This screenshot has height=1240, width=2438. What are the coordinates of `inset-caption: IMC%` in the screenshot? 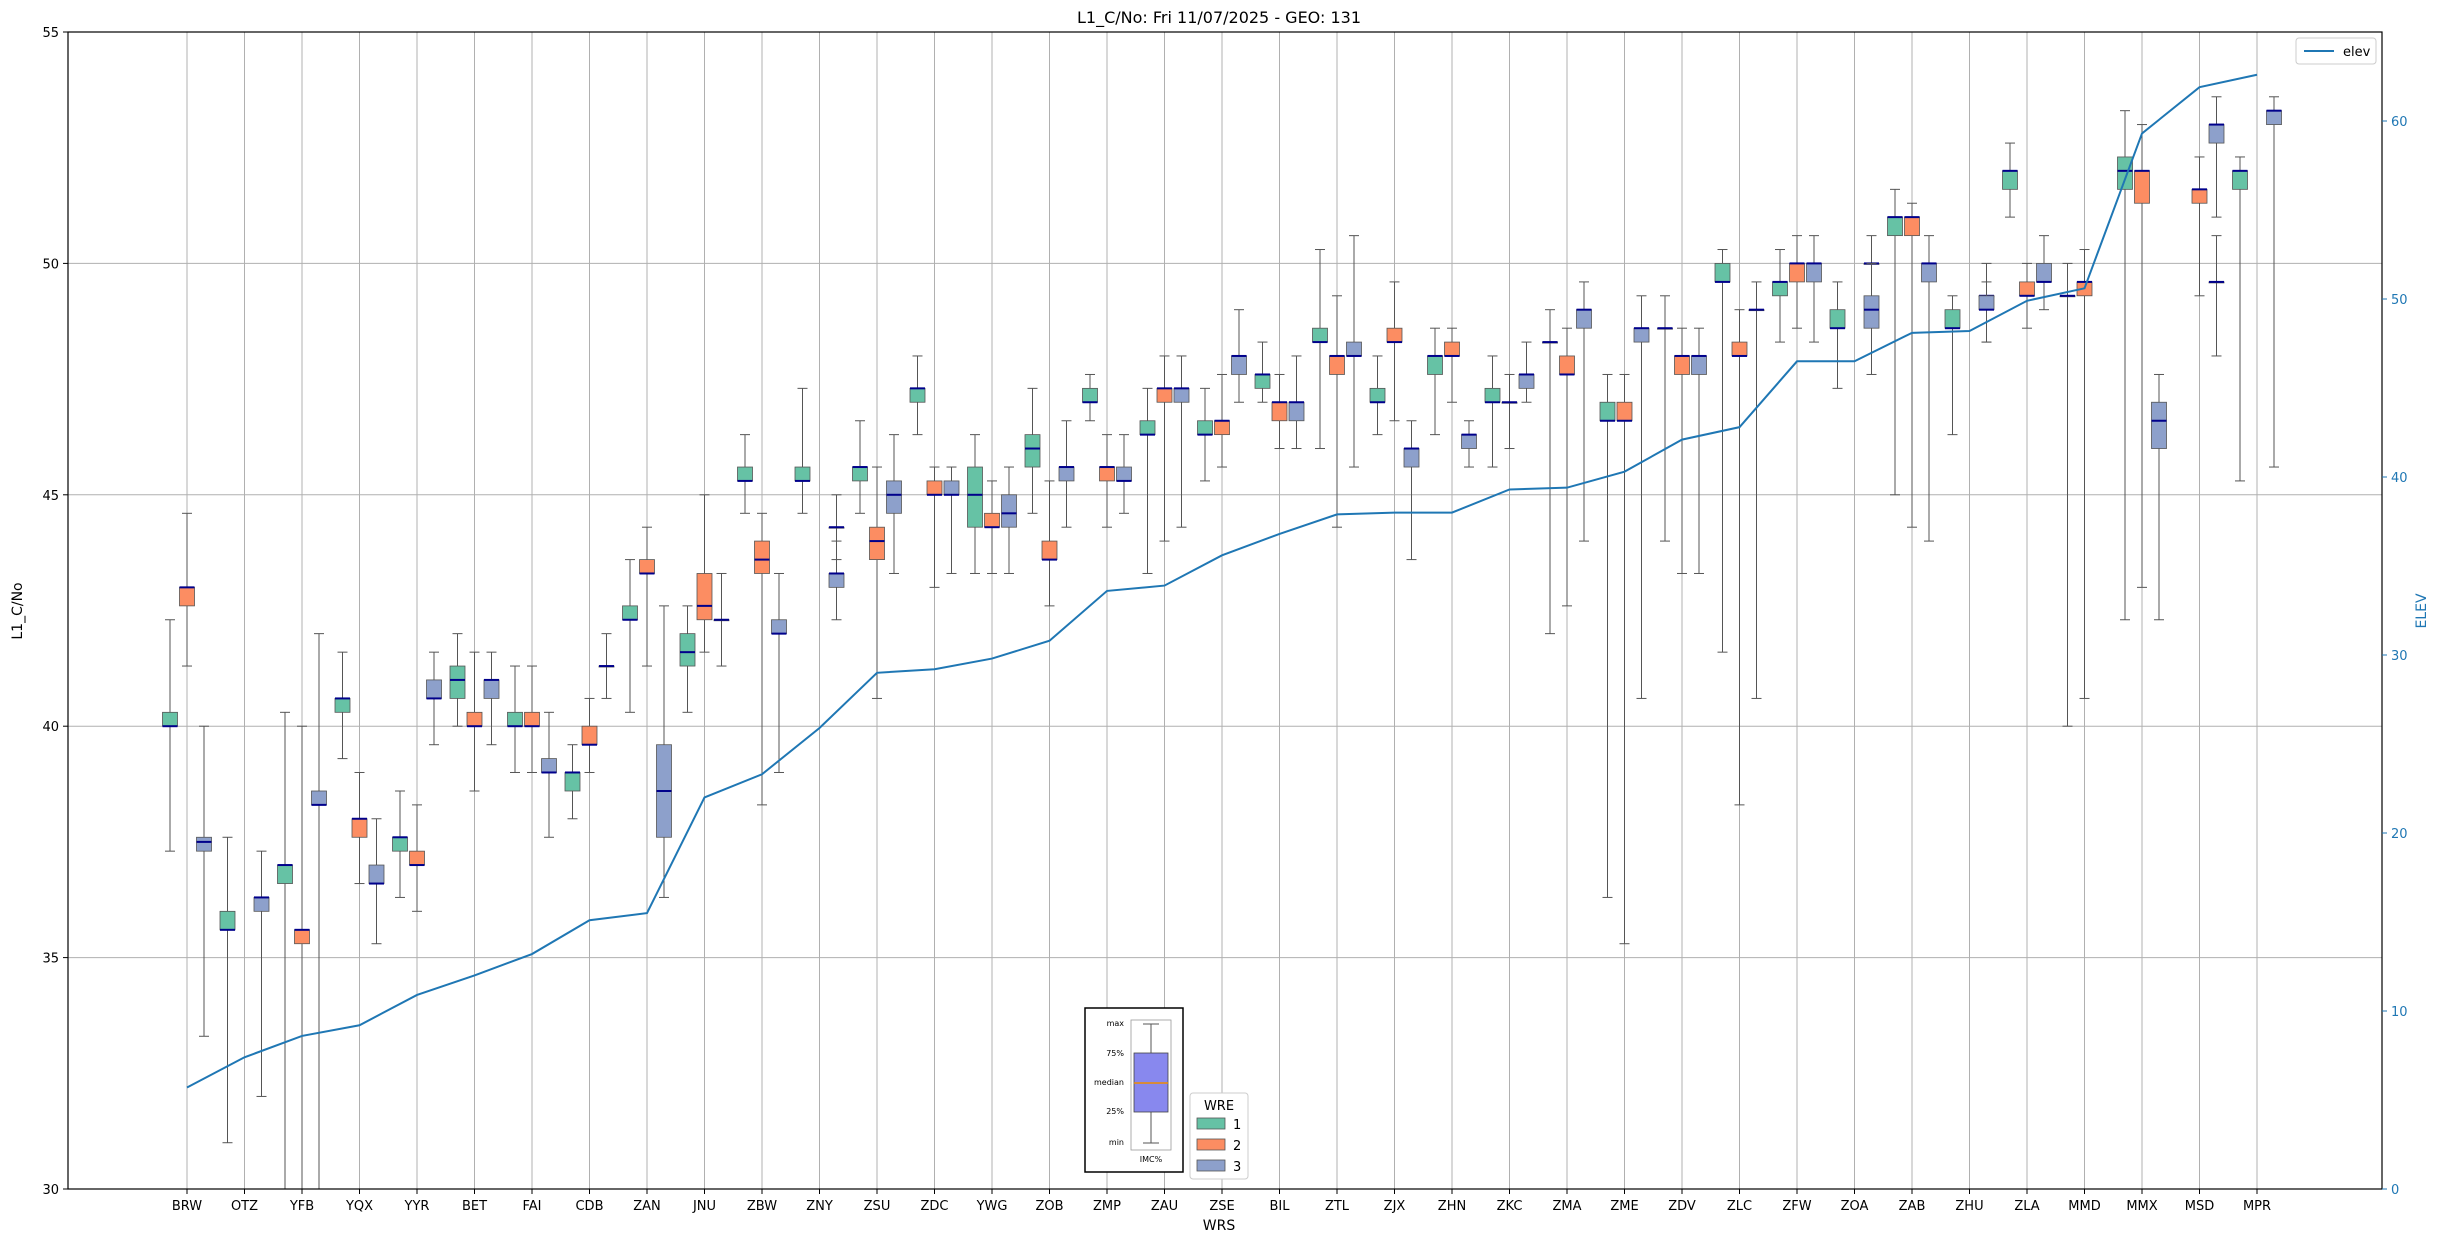 It's located at (1151, 1159).